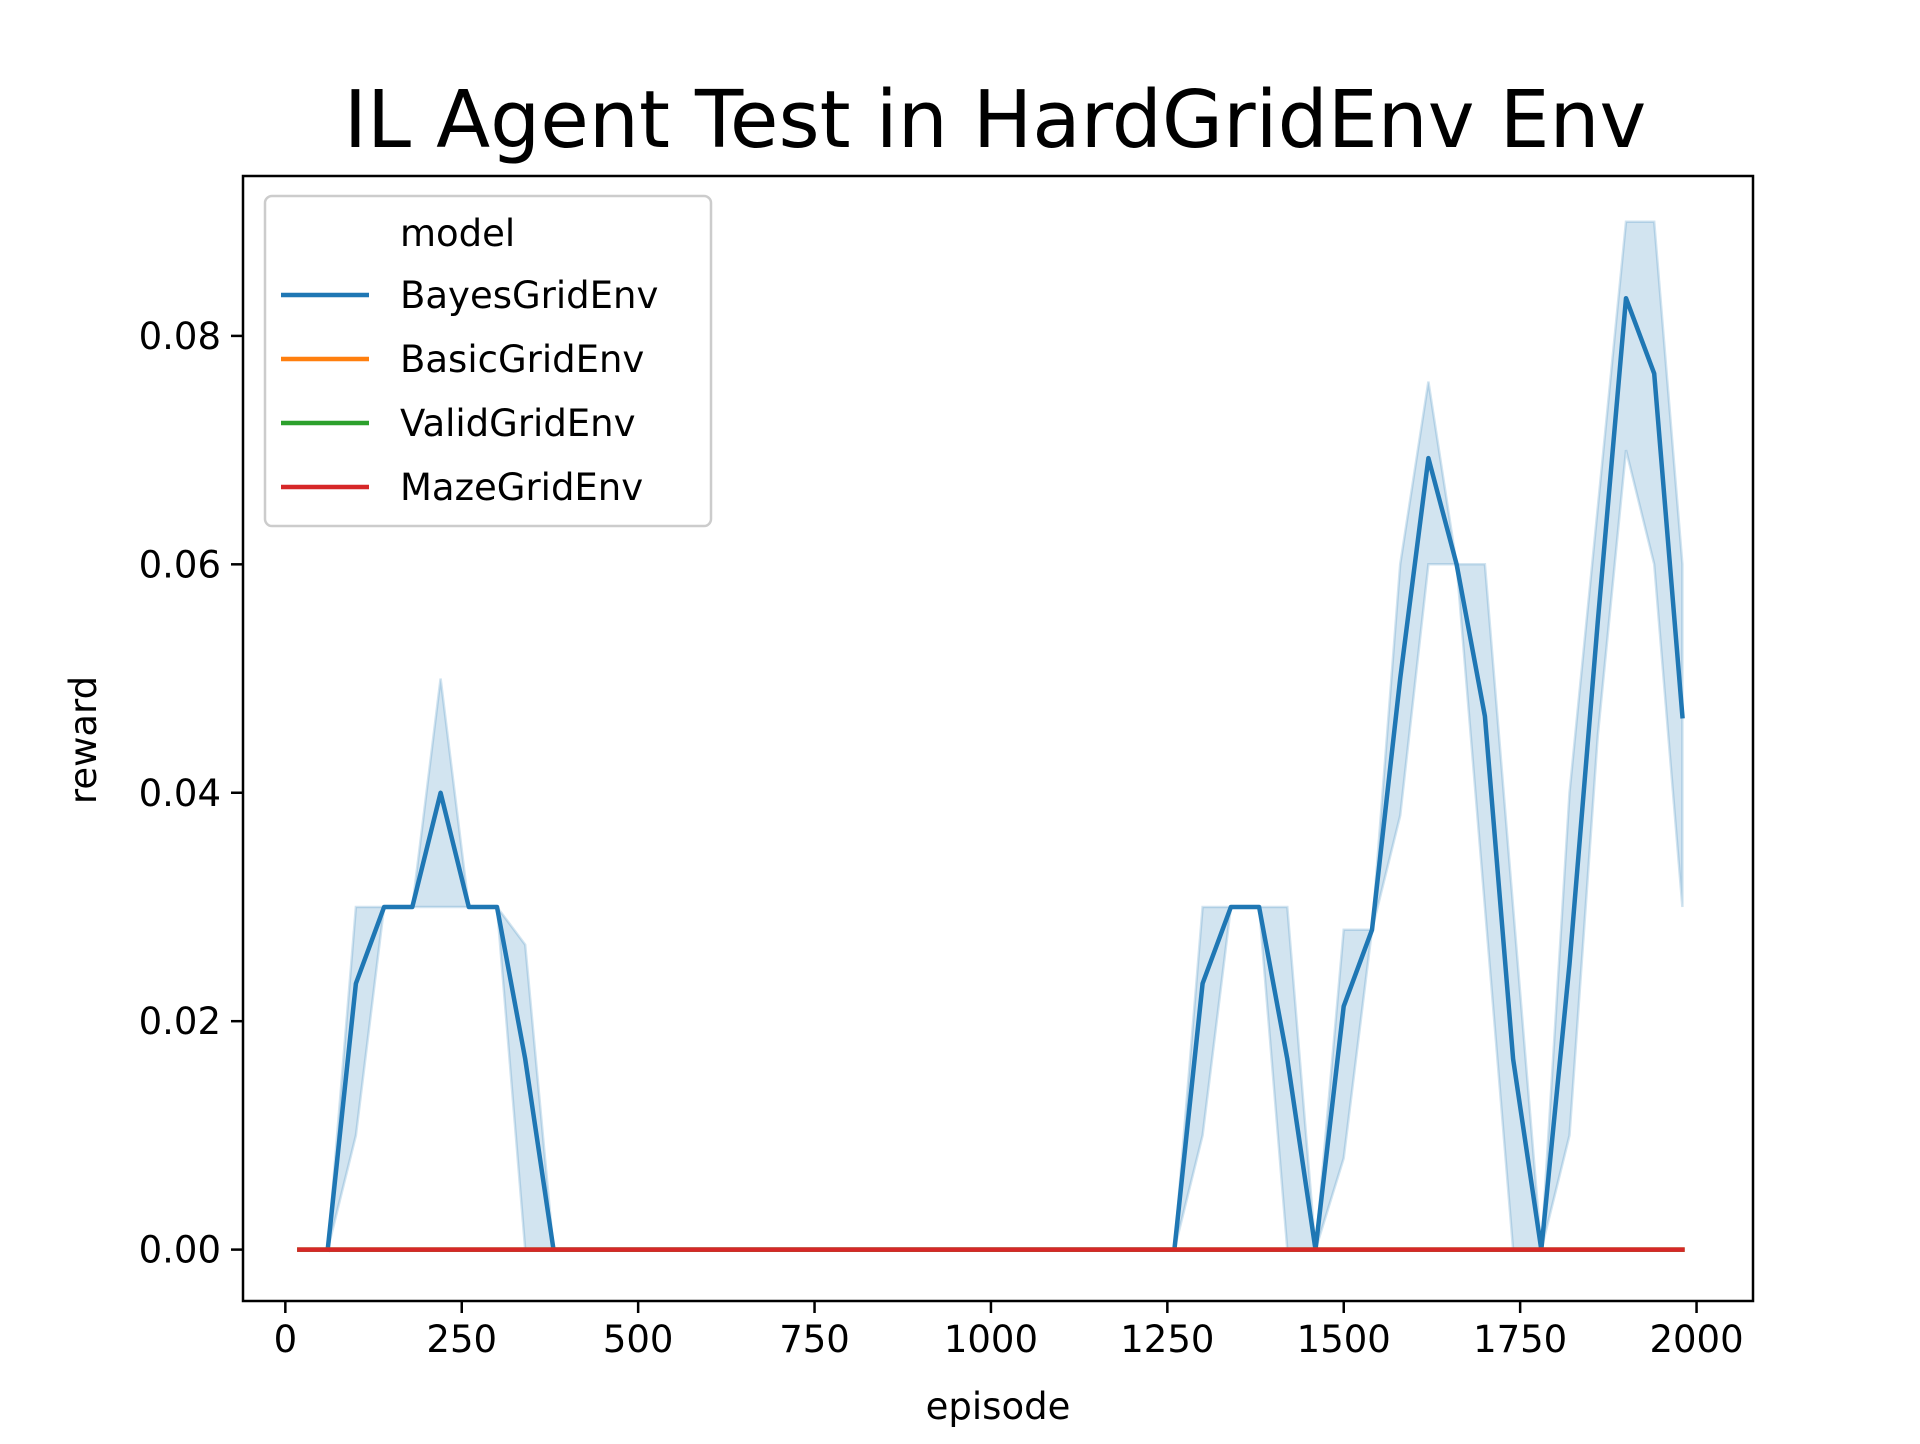 The height and width of the screenshot is (1444, 1920). What do you see at coordinates (180, 793) in the screenshot?
I see `y-tick-label: 0.04` at bounding box center [180, 793].